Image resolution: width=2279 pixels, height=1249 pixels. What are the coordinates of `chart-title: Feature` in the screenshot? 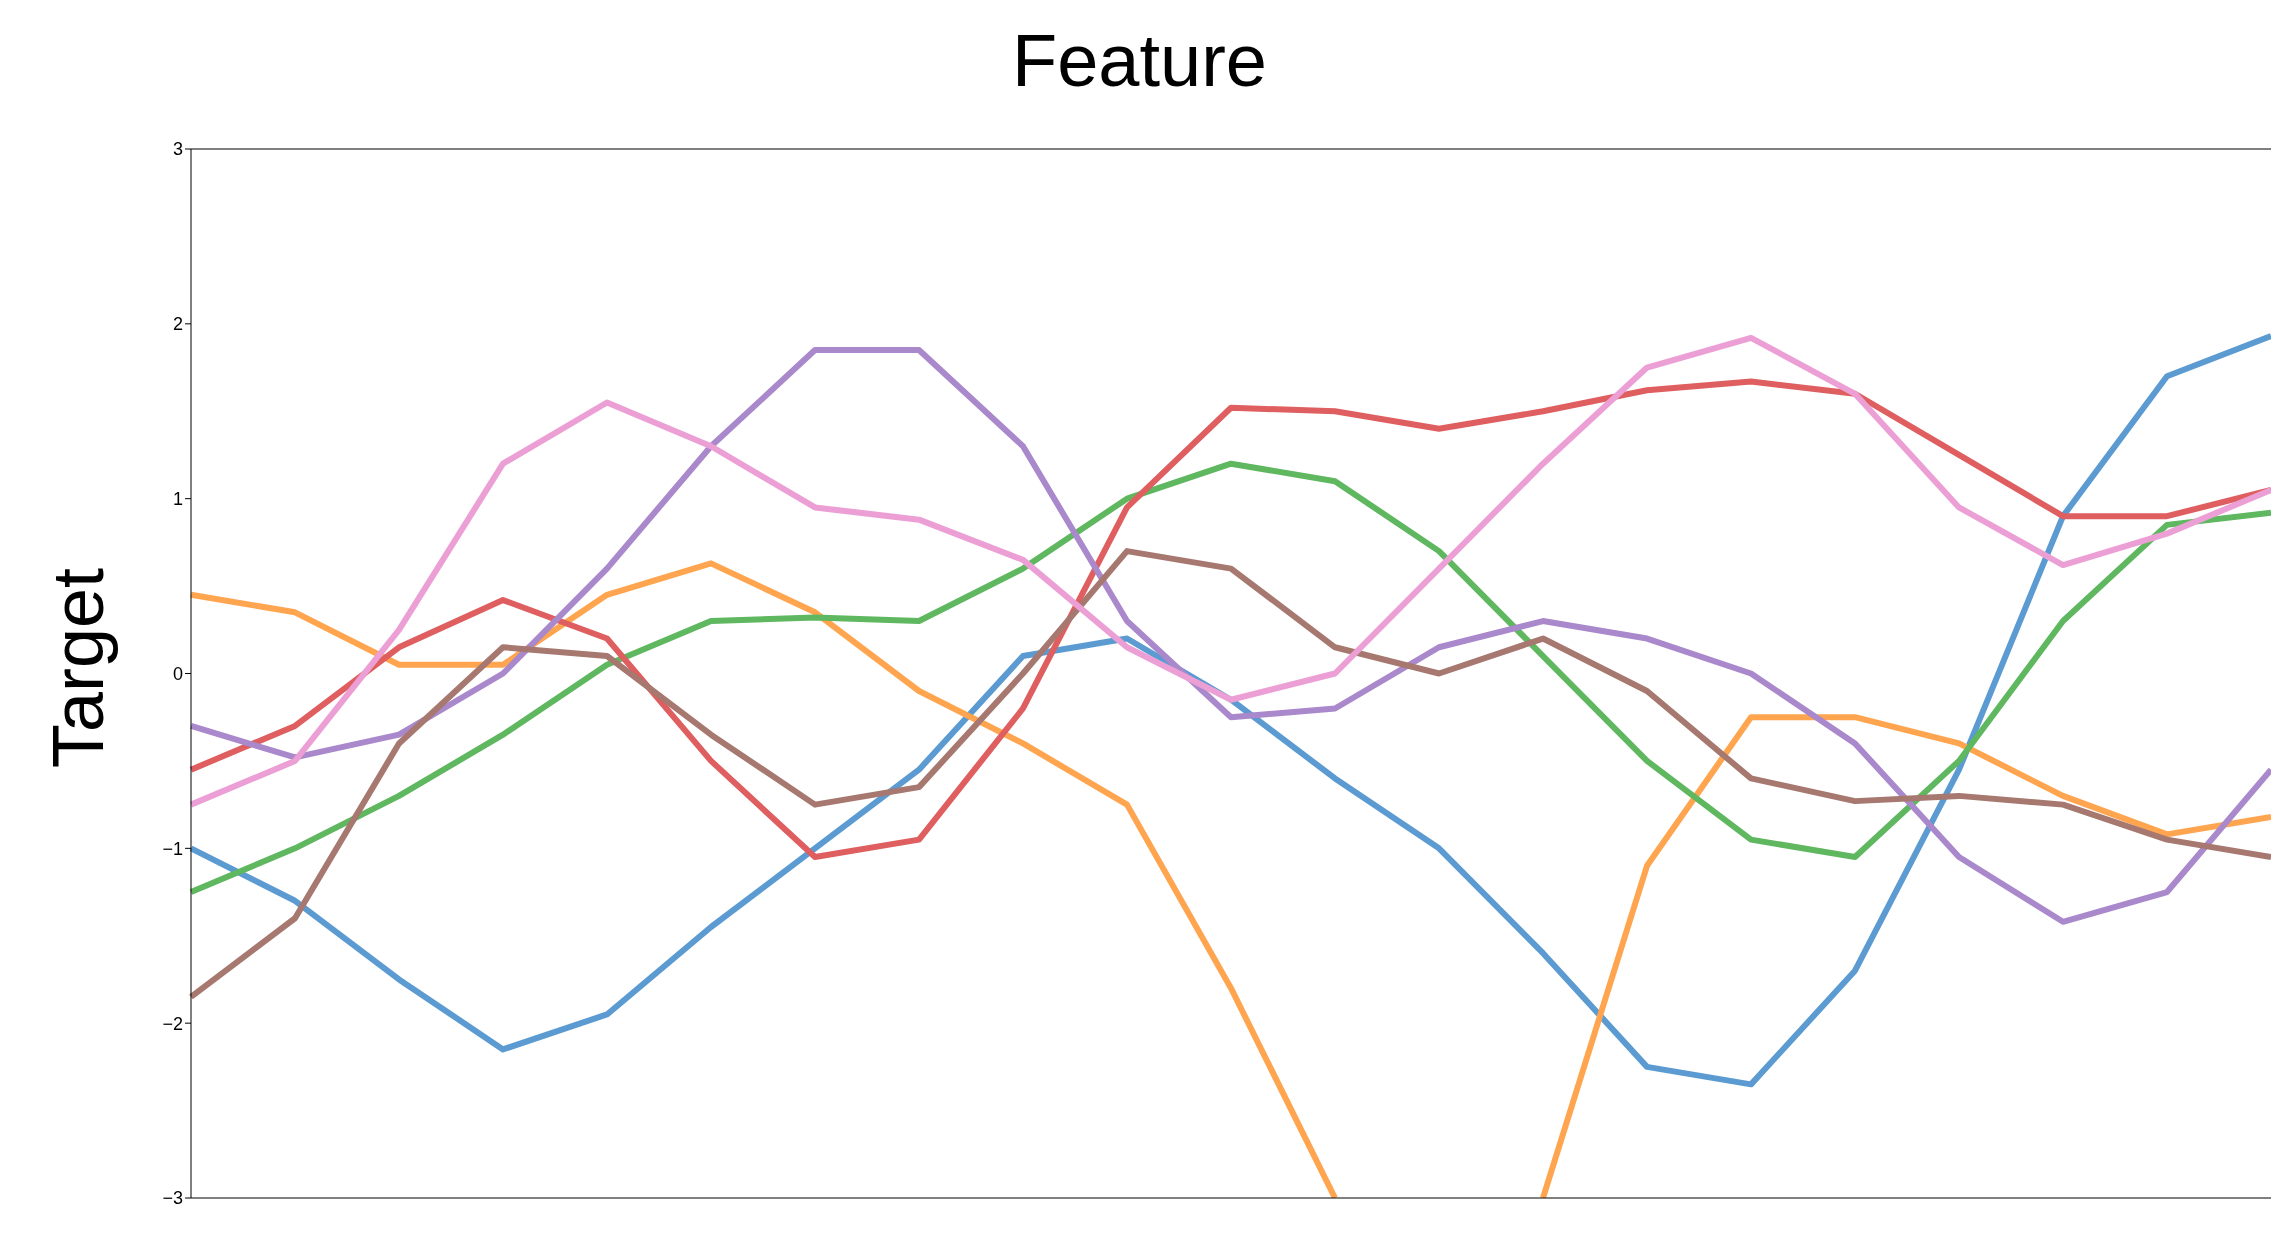 It's located at (1139, 60).